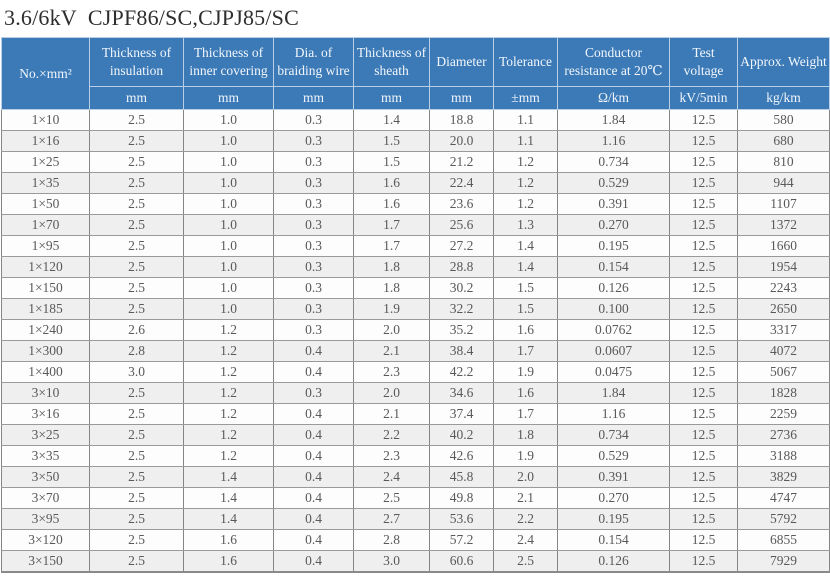 This screenshot has width=830, height=588. What do you see at coordinates (45, 519) in the screenshot?
I see `table-cell: 3×95` at bounding box center [45, 519].